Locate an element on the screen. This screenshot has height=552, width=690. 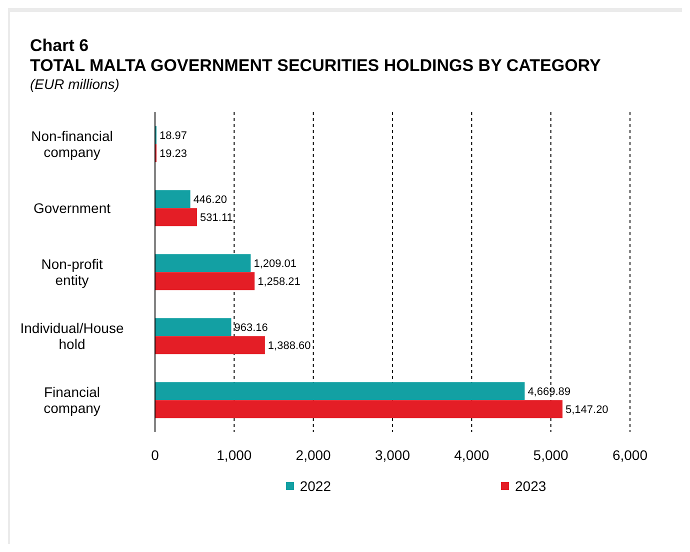
x-tick-label: 5,000 is located at coordinates (551, 454).